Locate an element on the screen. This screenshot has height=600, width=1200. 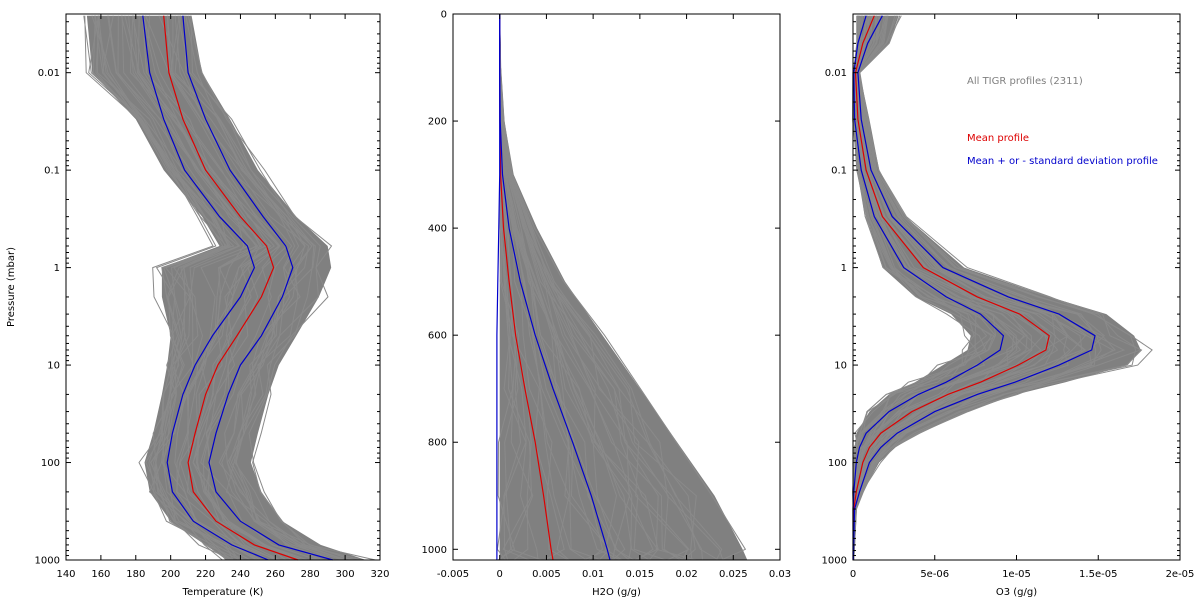
y-tick-label: 600 is located at coordinates (437, 336).